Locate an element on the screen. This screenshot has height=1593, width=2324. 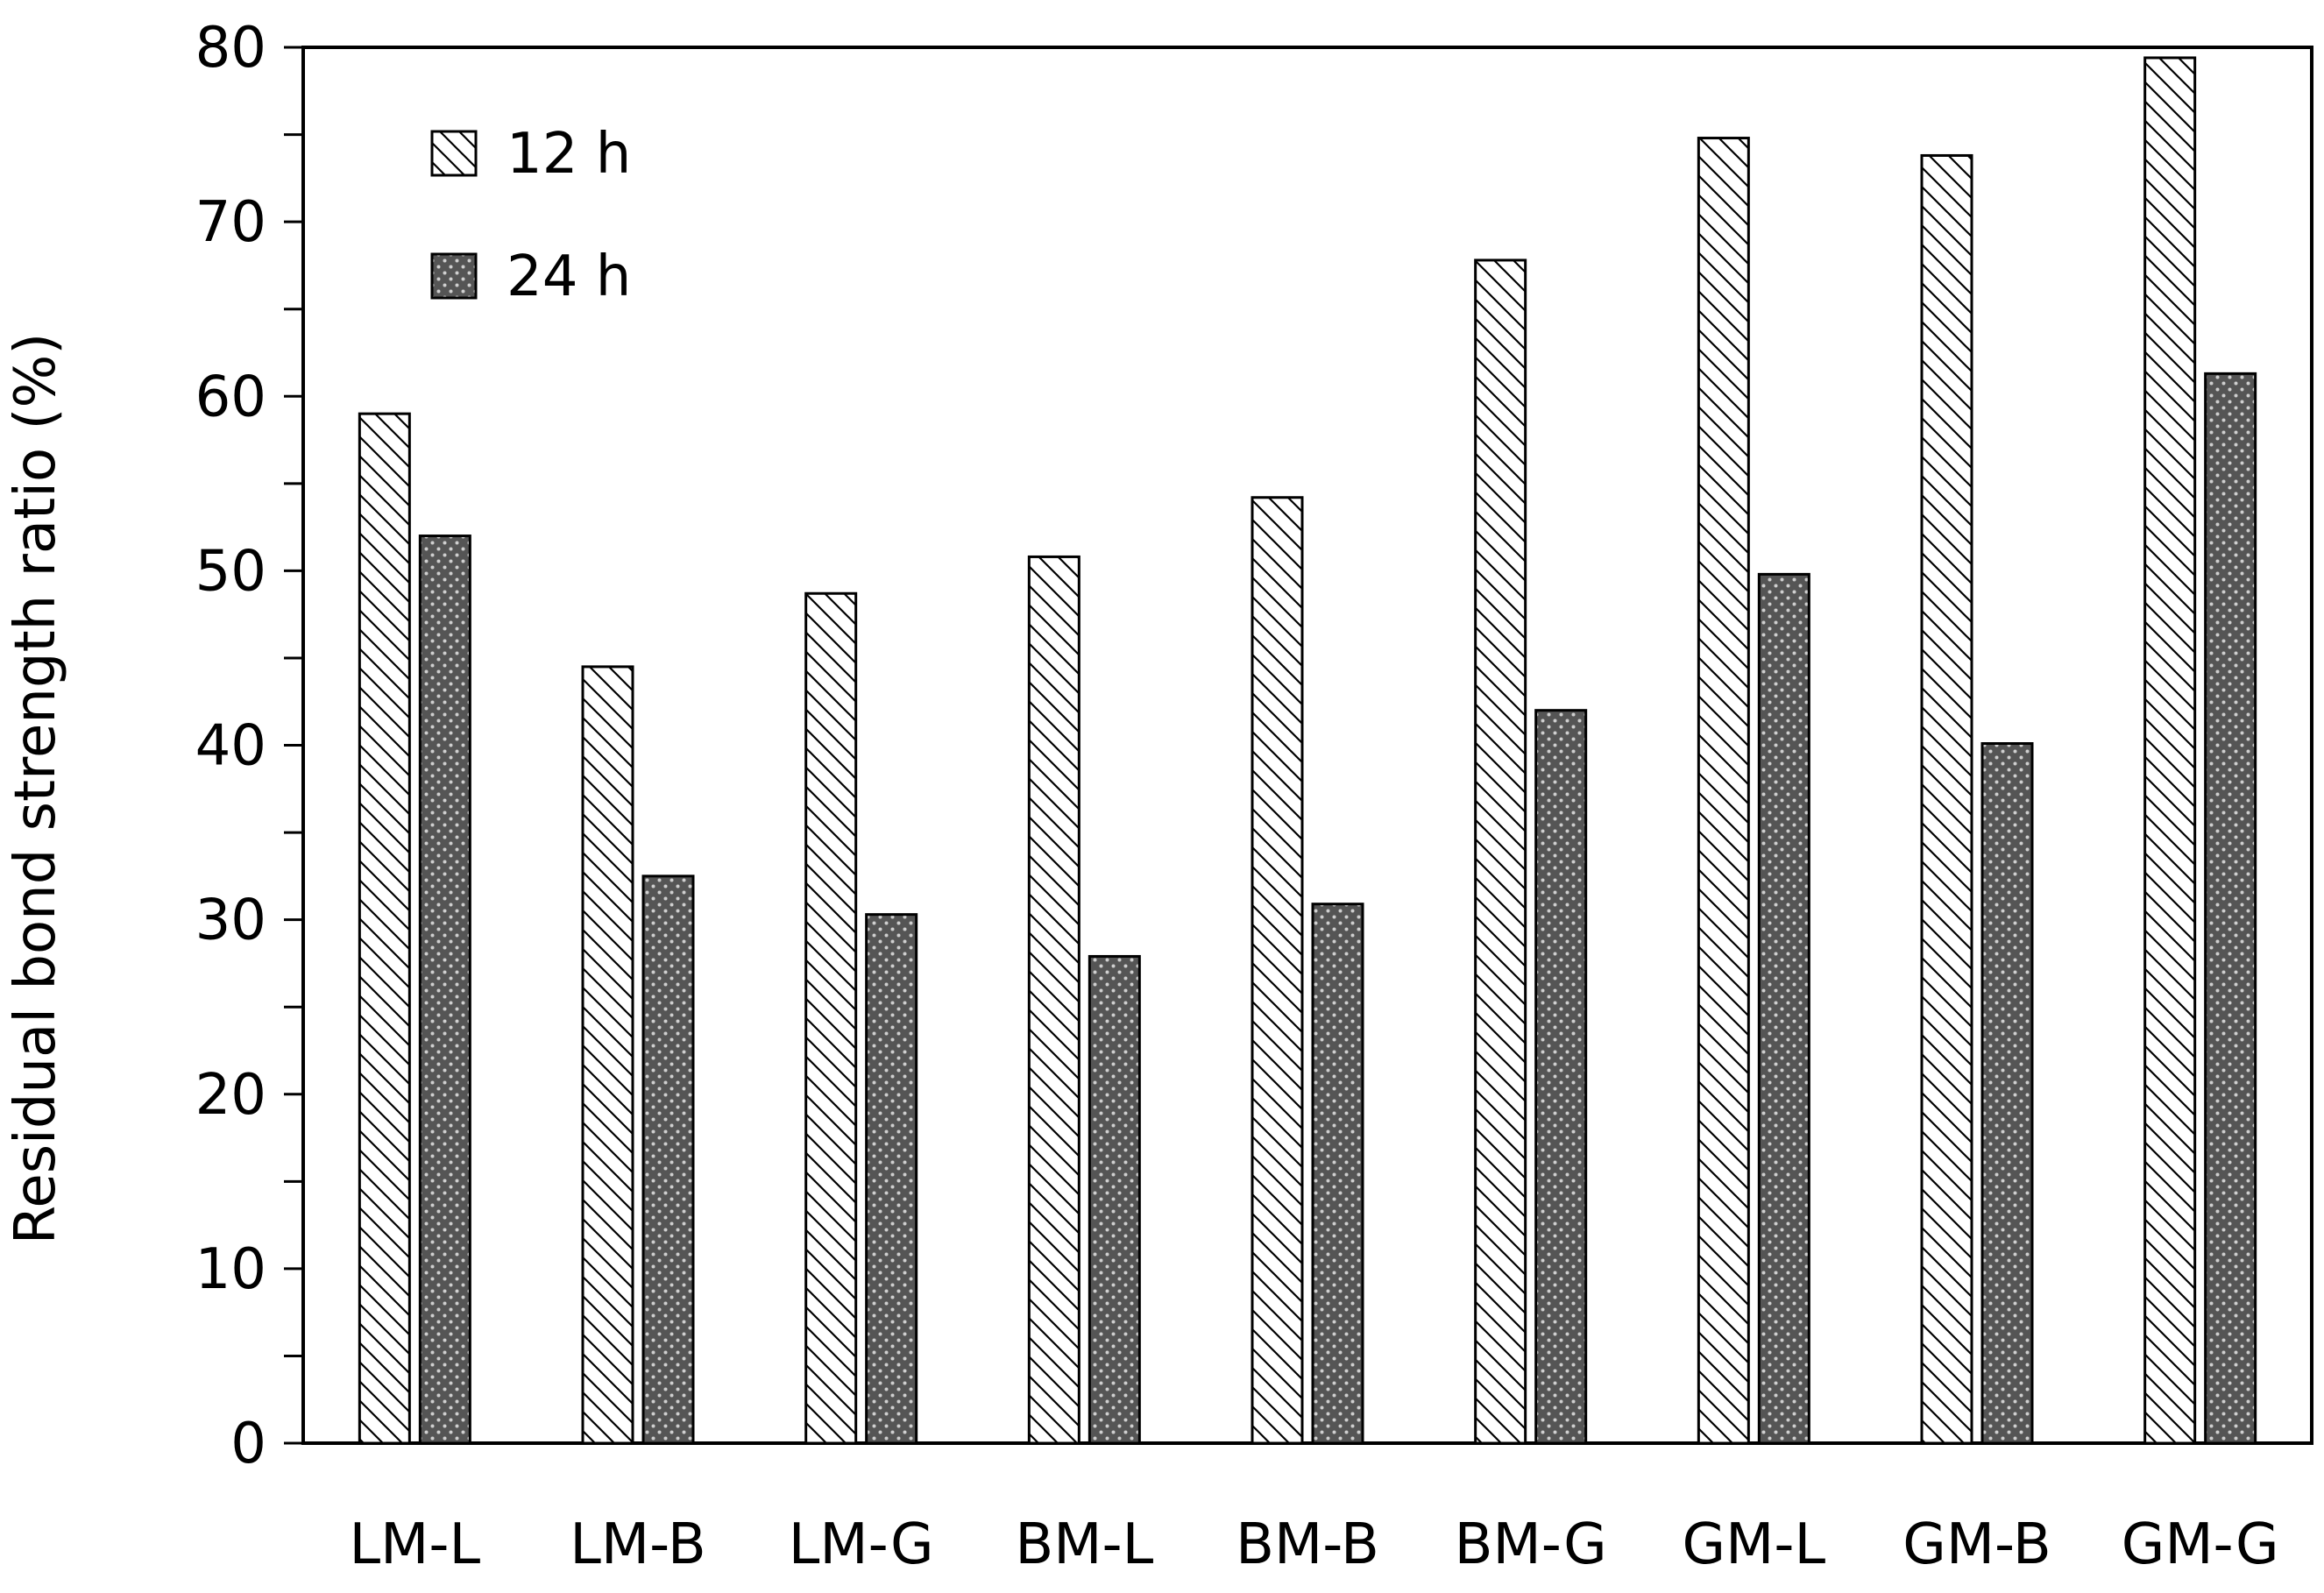
y-tick-label: 80 is located at coordinates (230, 48).